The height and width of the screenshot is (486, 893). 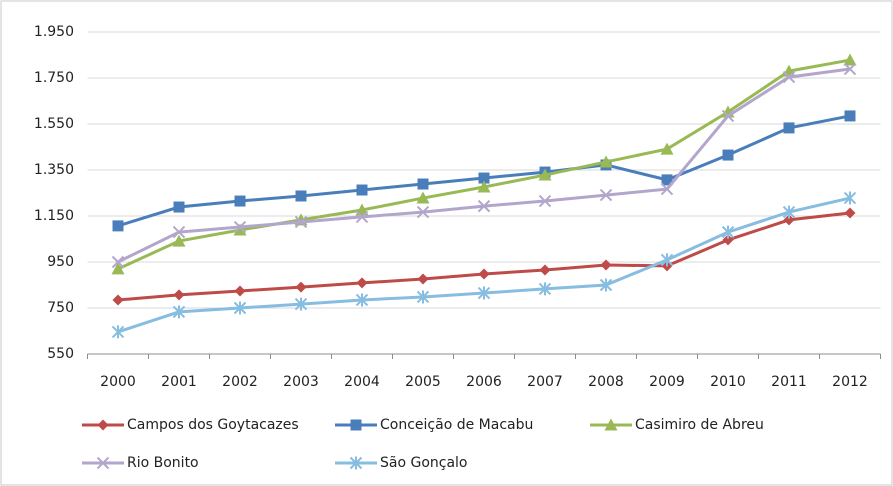 What do you see at coordinates (667, 382) in the screenshot?
I see `x-tick-label: 2009` at bounding box center [667, 382].